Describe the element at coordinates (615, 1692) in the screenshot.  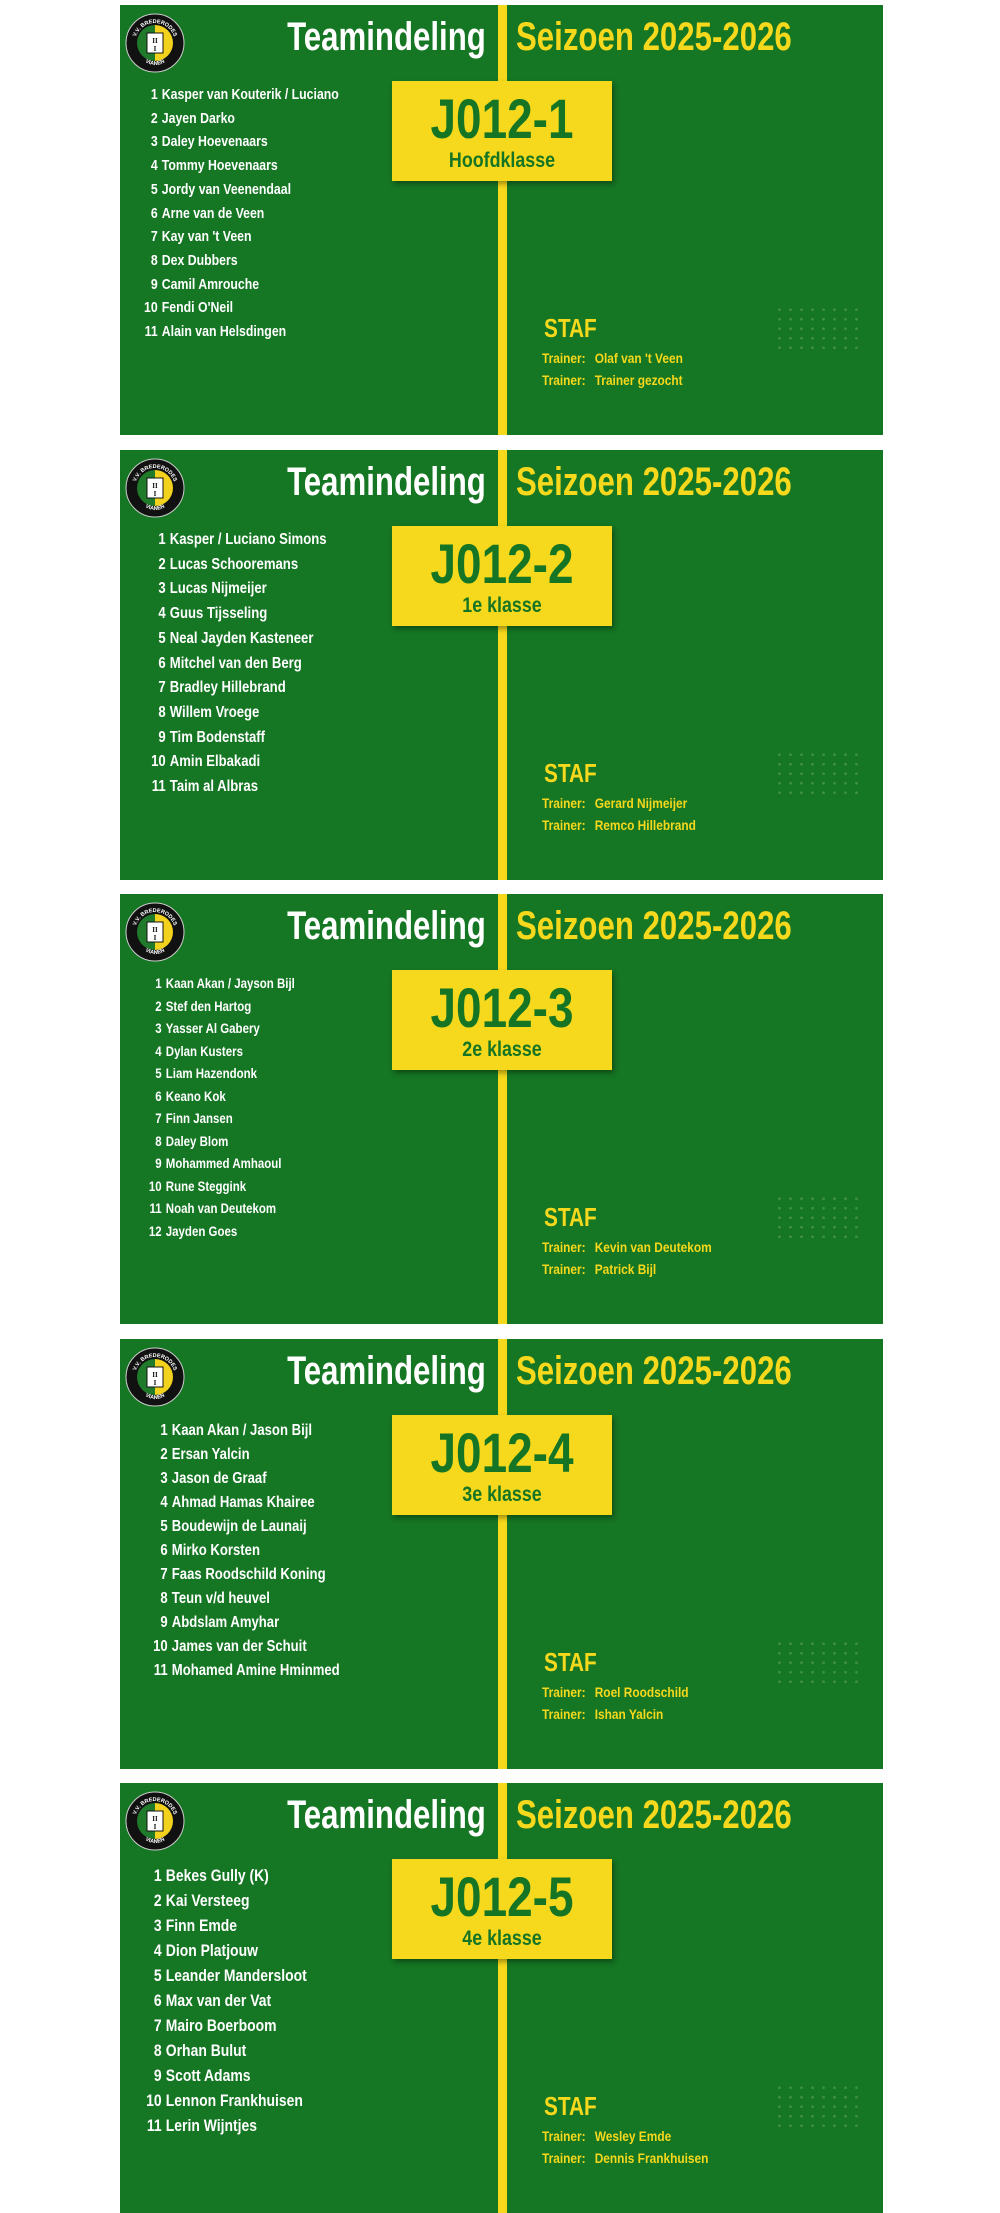
I see `trainer-row: Trainer: Roel Roodschild` at that location.